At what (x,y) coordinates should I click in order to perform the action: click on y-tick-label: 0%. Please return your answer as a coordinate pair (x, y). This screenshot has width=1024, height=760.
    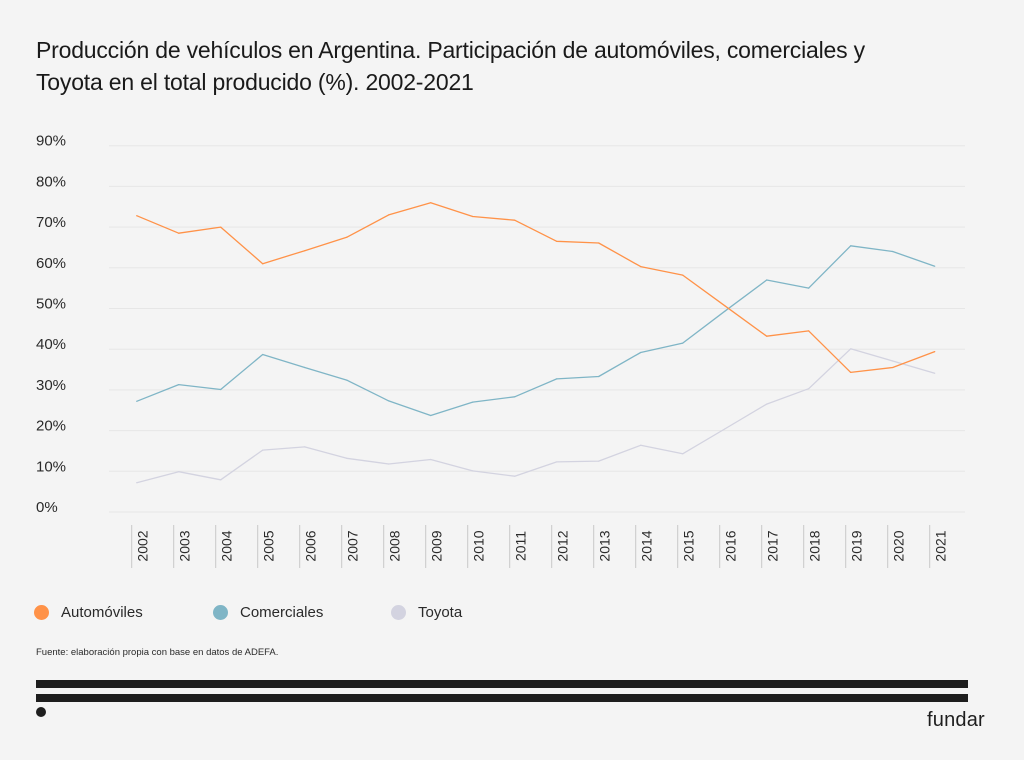
    Looking at the image, I should click on (47, 507).